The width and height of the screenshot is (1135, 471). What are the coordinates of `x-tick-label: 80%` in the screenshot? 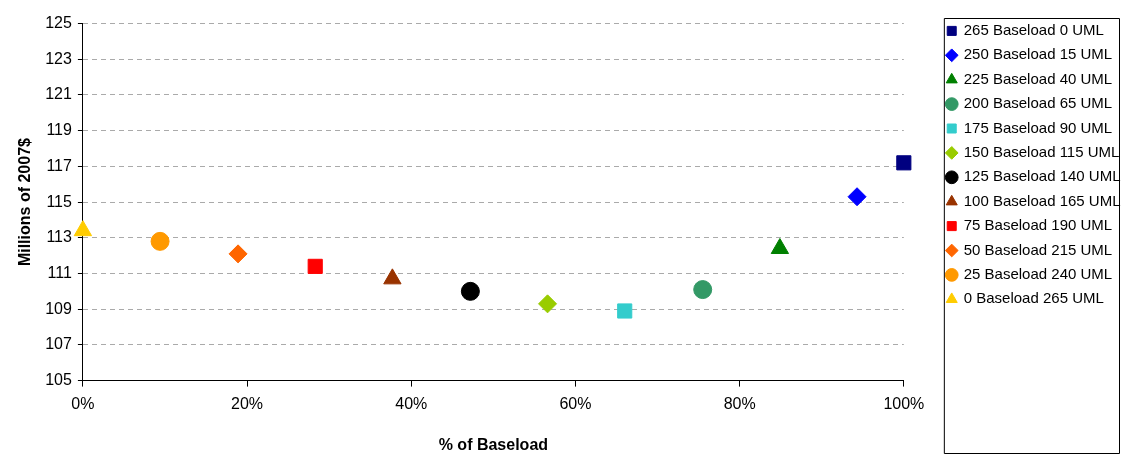 It's located at (739, 403).